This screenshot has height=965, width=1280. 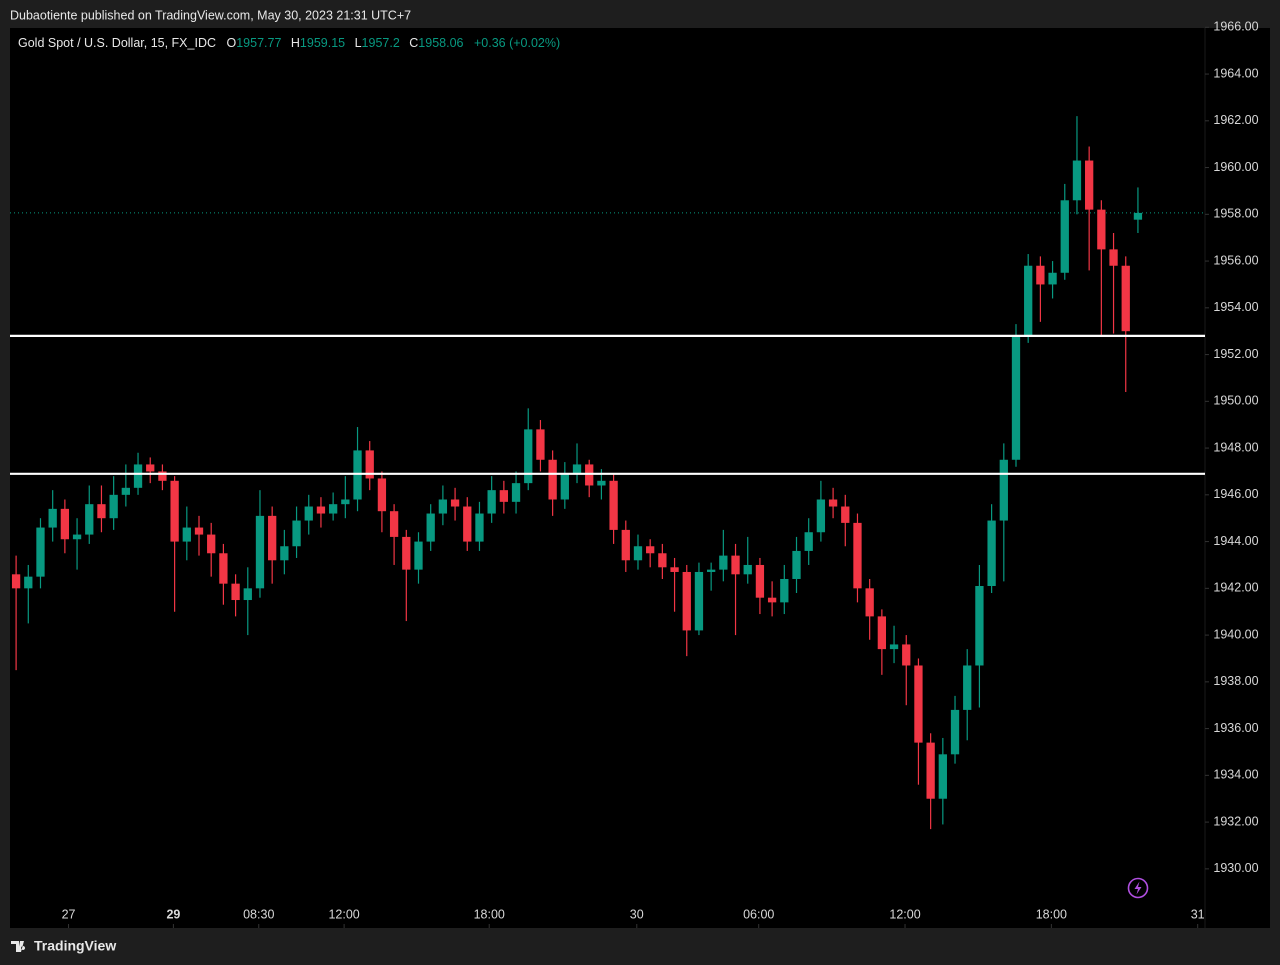 I want to click on x-tick-label: 27, so click(x=69, y=914).